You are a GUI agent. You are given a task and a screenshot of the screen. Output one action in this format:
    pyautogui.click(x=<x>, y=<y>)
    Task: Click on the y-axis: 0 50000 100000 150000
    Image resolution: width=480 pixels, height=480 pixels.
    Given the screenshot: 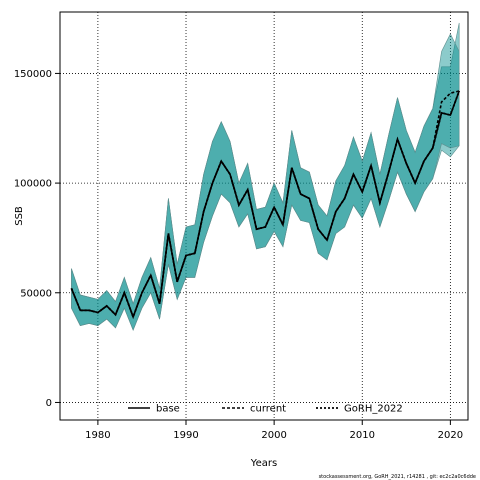 What is the action you would take?
    pyautogui.click(x=37, y=239)
    